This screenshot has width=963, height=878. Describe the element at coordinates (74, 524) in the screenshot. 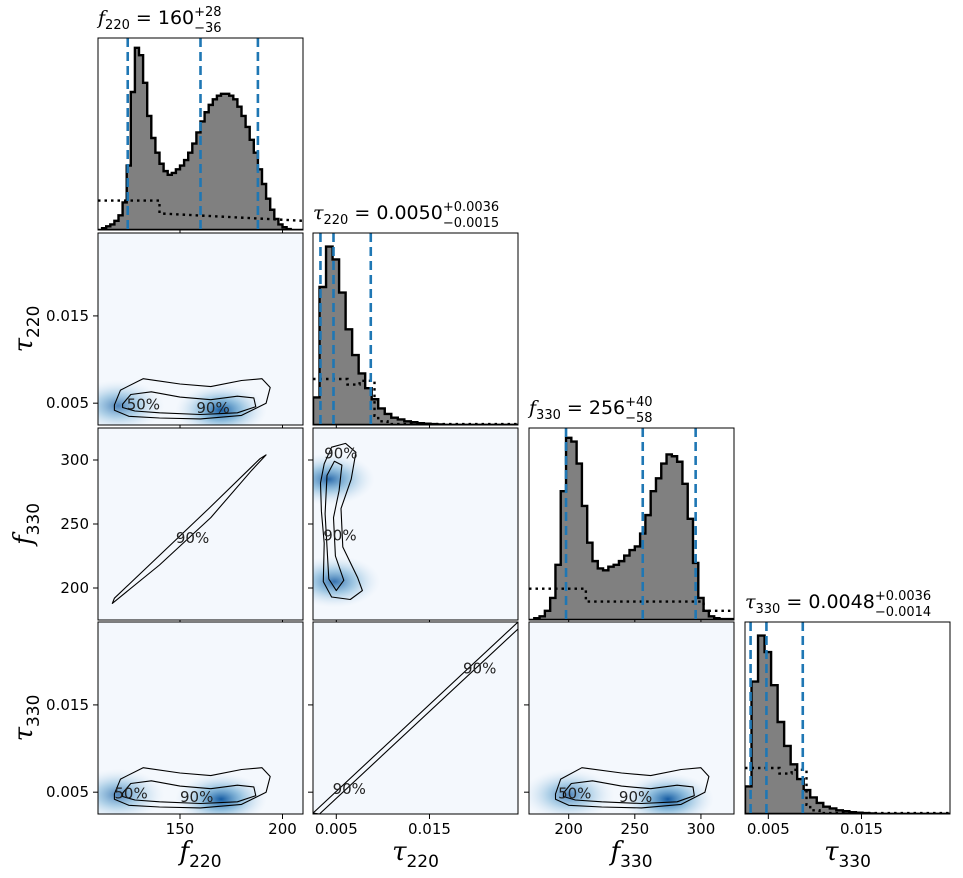

I see `y-tick-label: 250` at that location.